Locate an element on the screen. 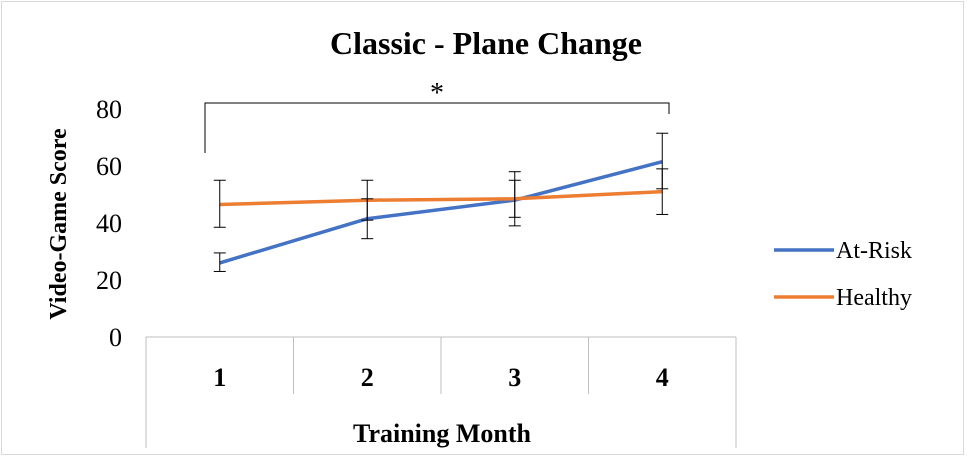  legend-label-at-risk: At-Risk is located at coordinates (874, 251).